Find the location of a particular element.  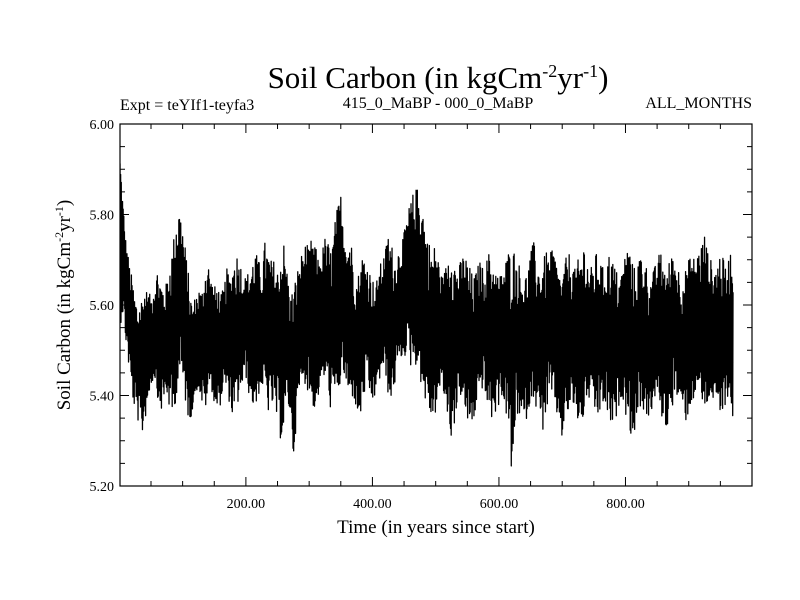

x-tick-label: 600.00 is located at coordinates (499, 504).